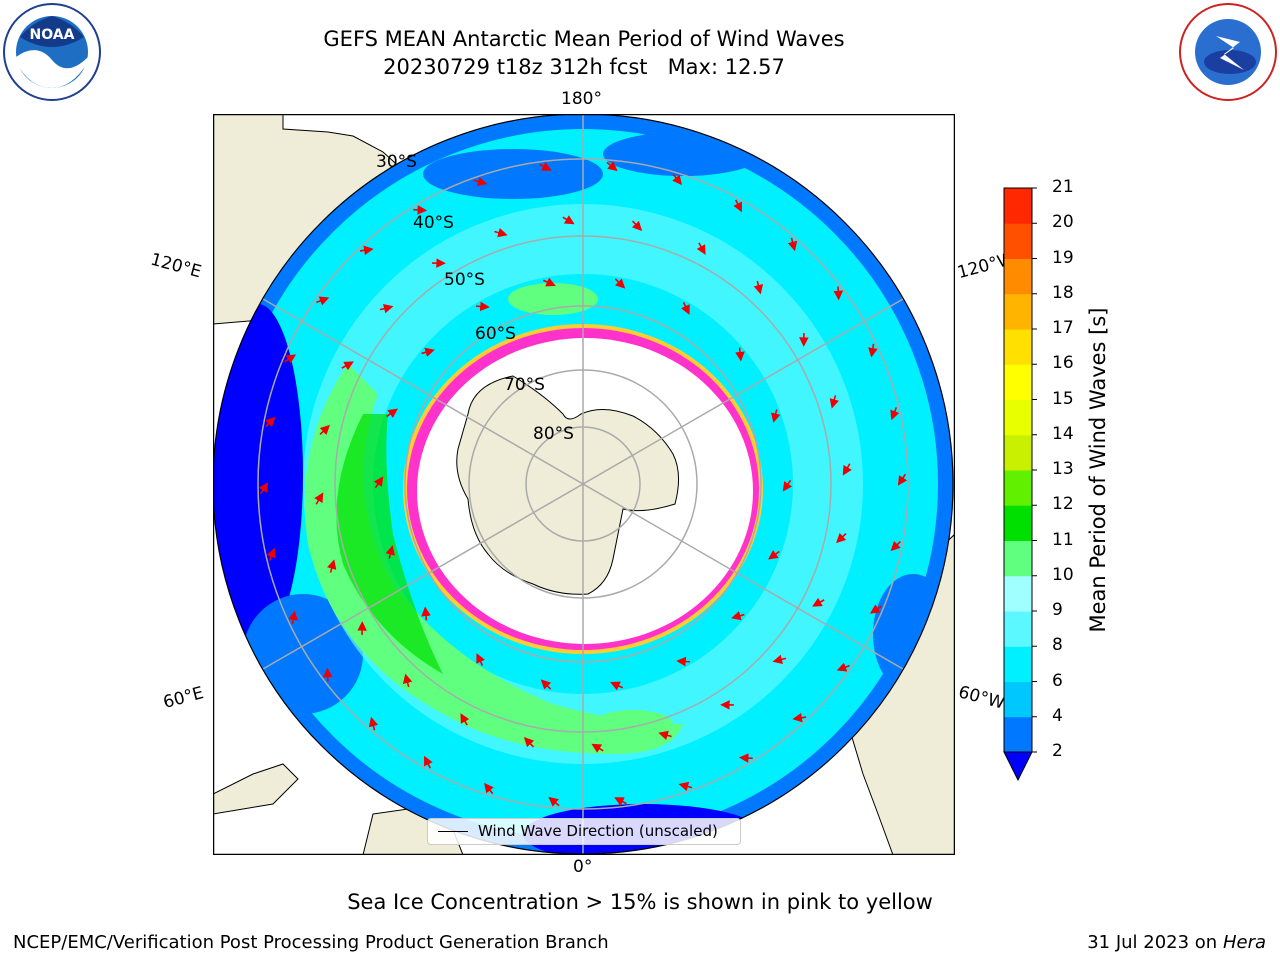  Describe the element at coordinates (524, 385) in the screenshot. I see `lat-label-70s: 70°S` at that location.